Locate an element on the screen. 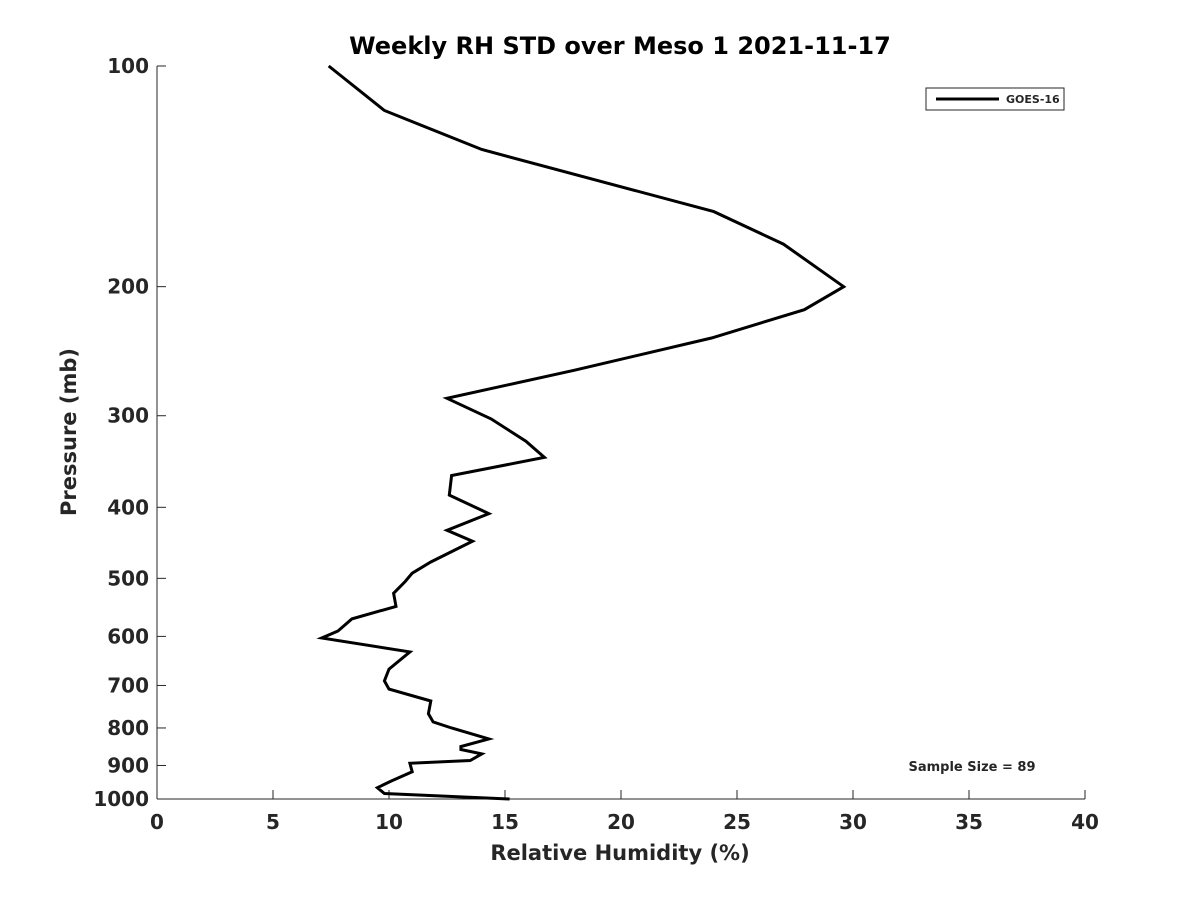 The width and height of the screenshot is (1200, 900). x-tick-label: 0 is located at coordinates (157, 822).